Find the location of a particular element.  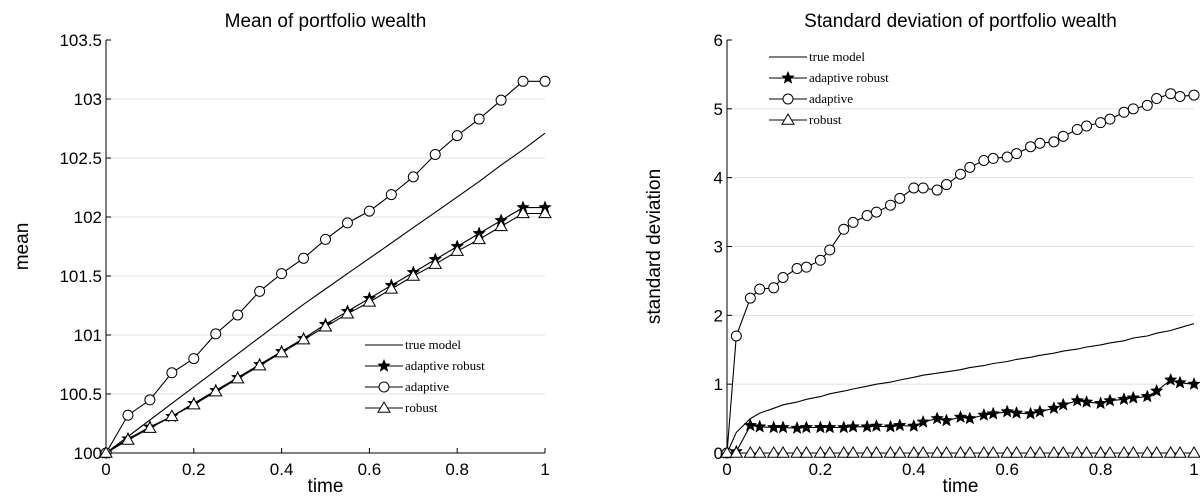

y-axis-label: standard deviation is located at coordinates (654, 246).